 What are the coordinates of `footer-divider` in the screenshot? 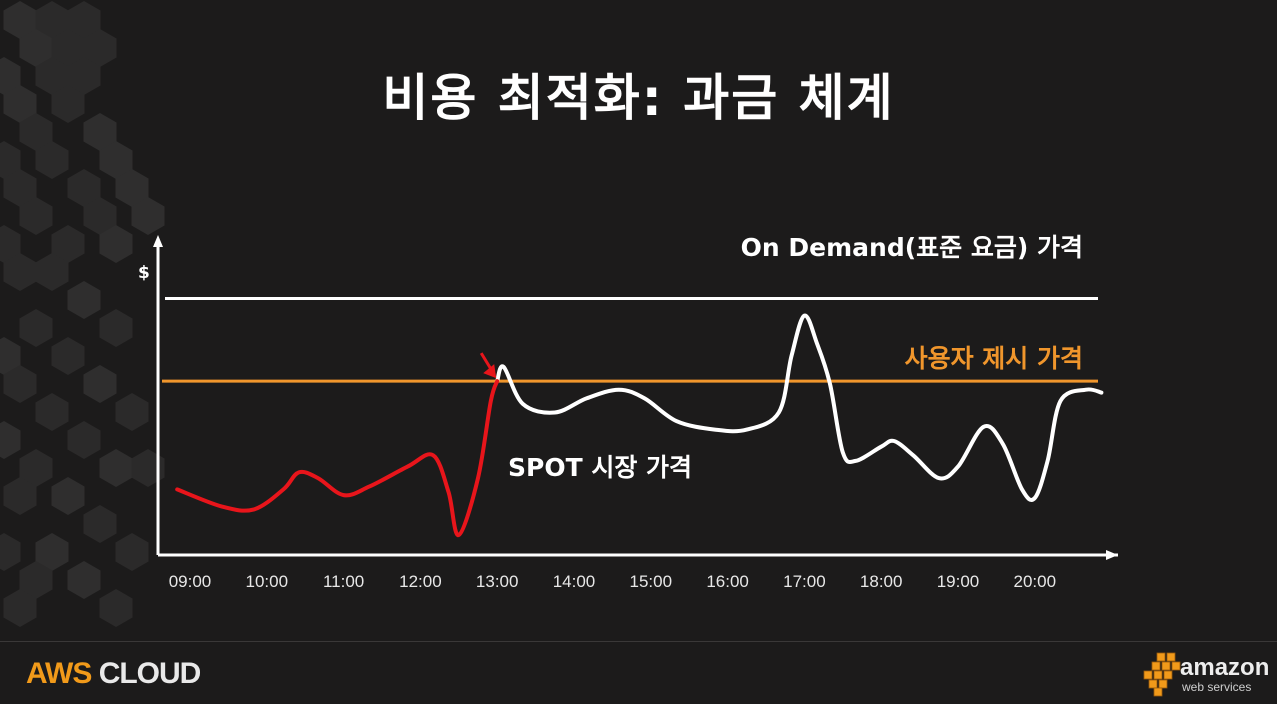 It's located at (638, 641).